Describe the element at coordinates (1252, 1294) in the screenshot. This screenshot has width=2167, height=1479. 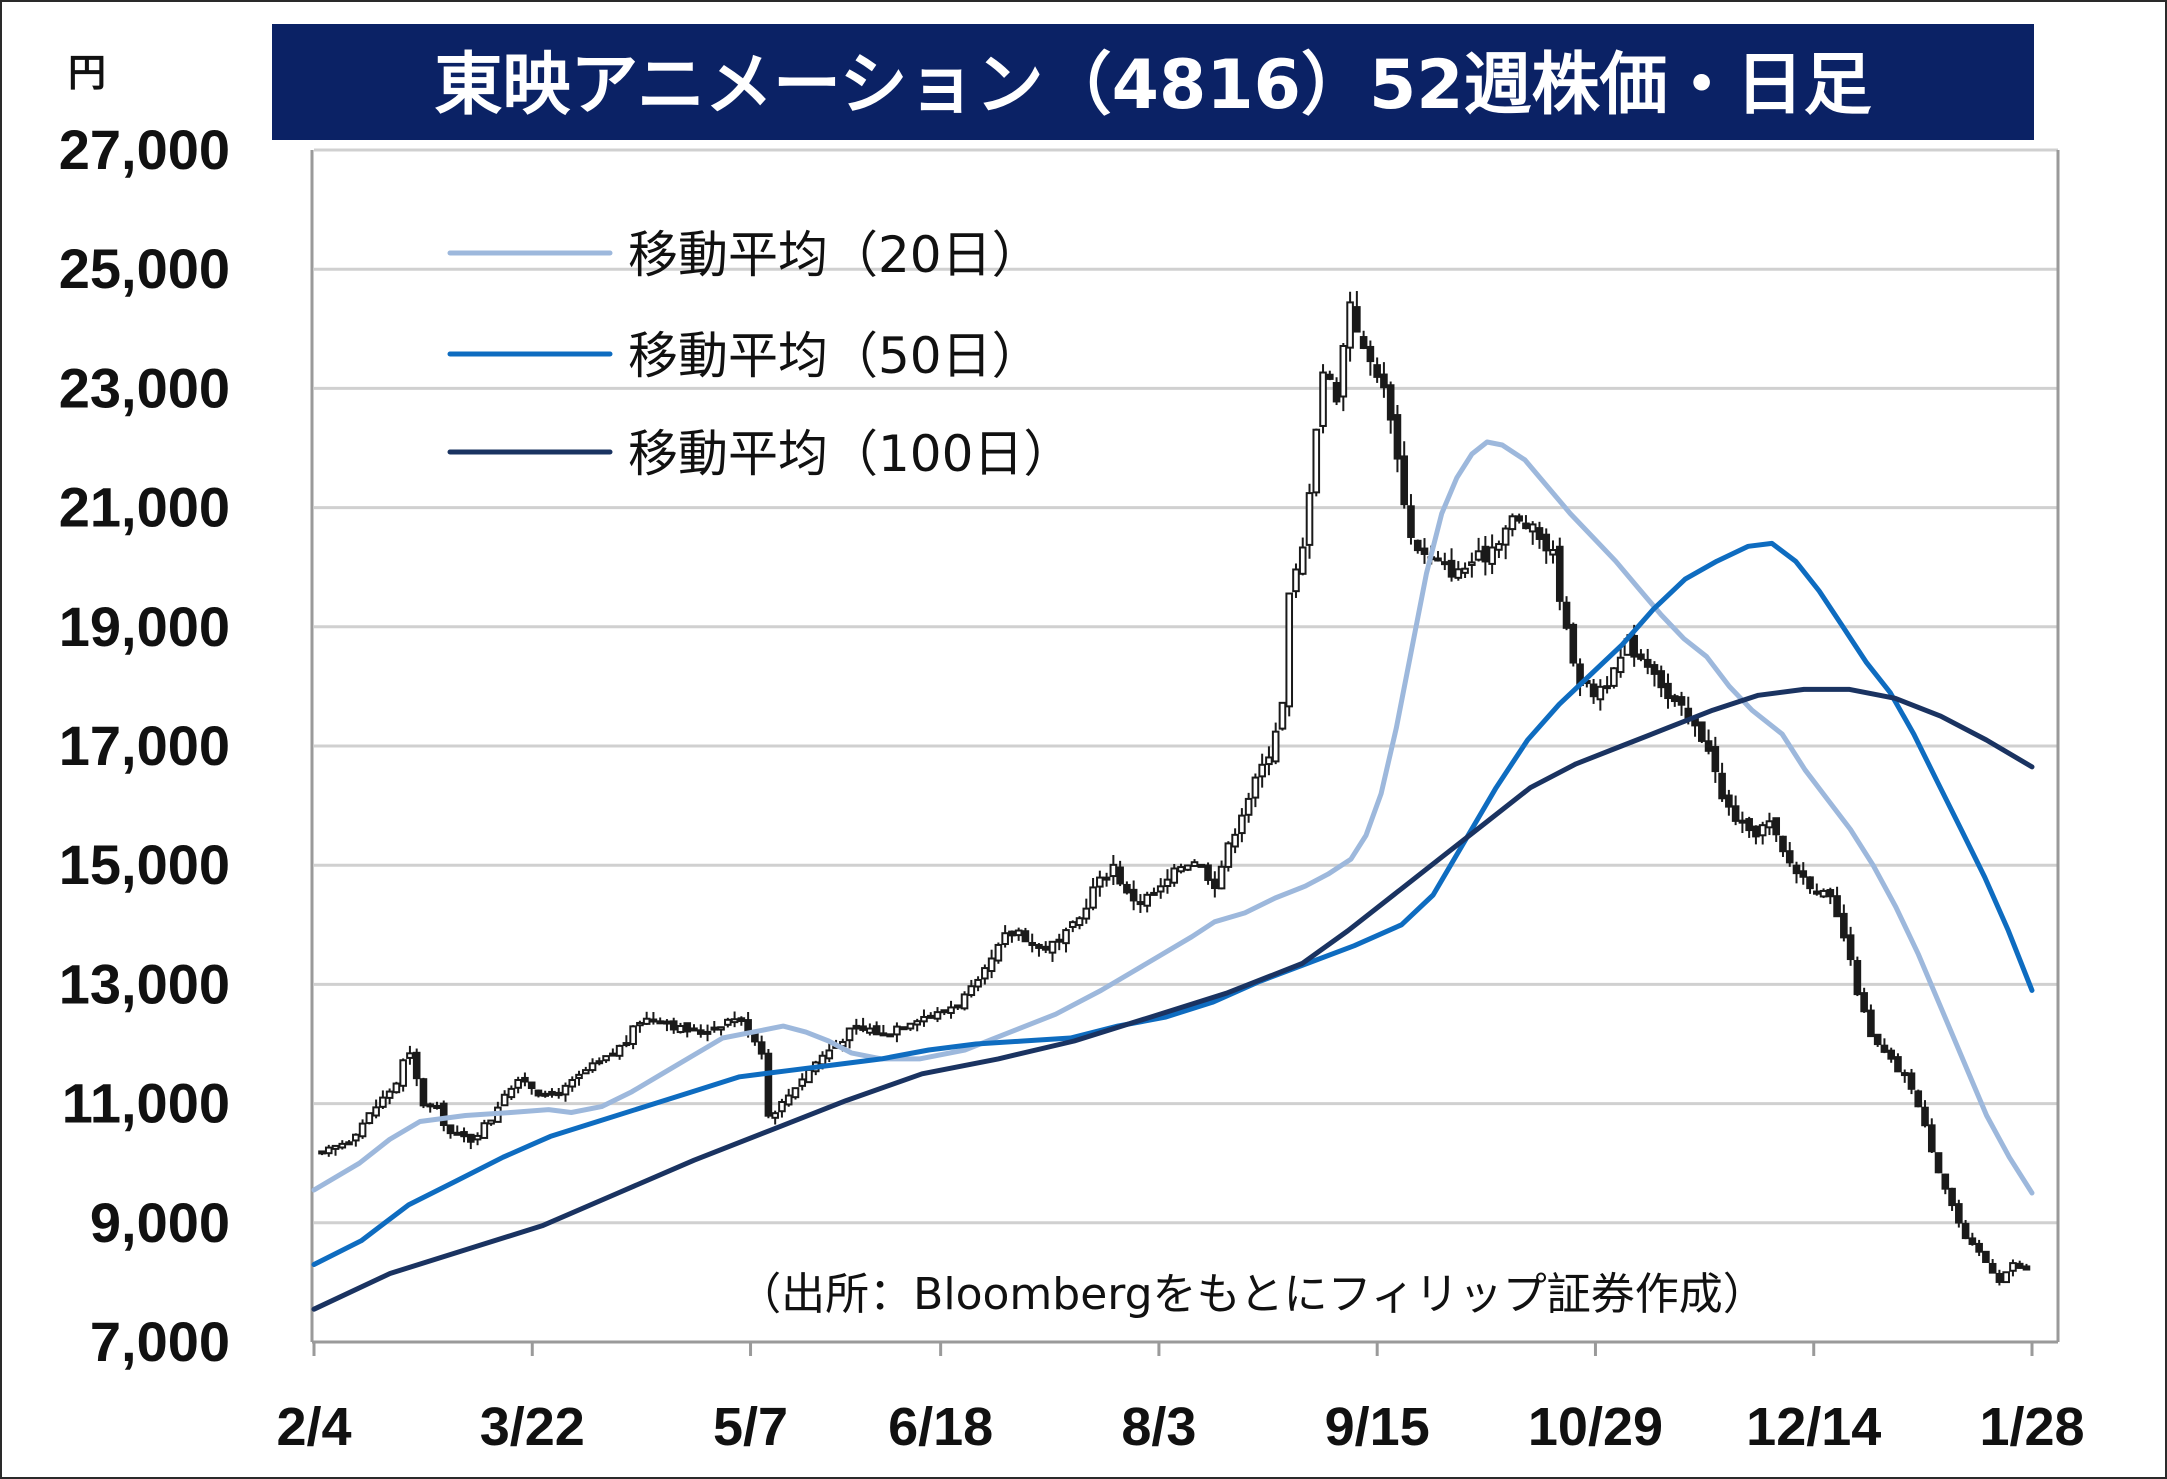
I see `source-note: （出所：Bloombergをもとにフィリップ証券作成）` at that location.